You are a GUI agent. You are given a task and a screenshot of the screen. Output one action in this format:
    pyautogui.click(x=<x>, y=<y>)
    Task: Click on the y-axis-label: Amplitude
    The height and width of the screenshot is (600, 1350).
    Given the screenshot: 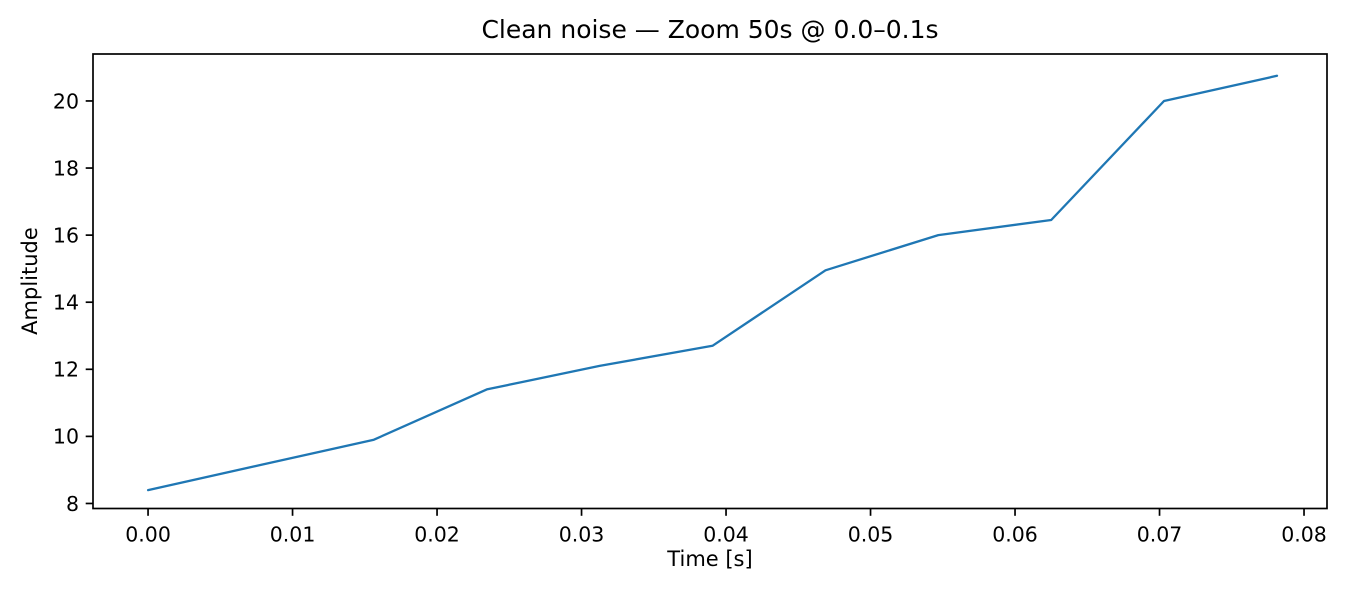 What is the action you would take?
    pyautogui.click(x=30, y=281)
    